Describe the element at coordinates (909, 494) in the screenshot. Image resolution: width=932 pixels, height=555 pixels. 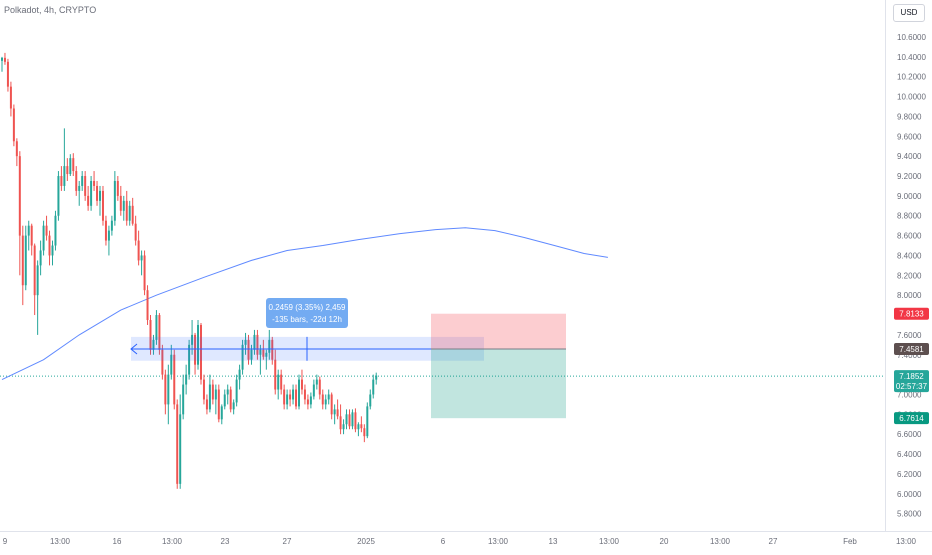
I see `y-tick-label: 6.0000` at that location.